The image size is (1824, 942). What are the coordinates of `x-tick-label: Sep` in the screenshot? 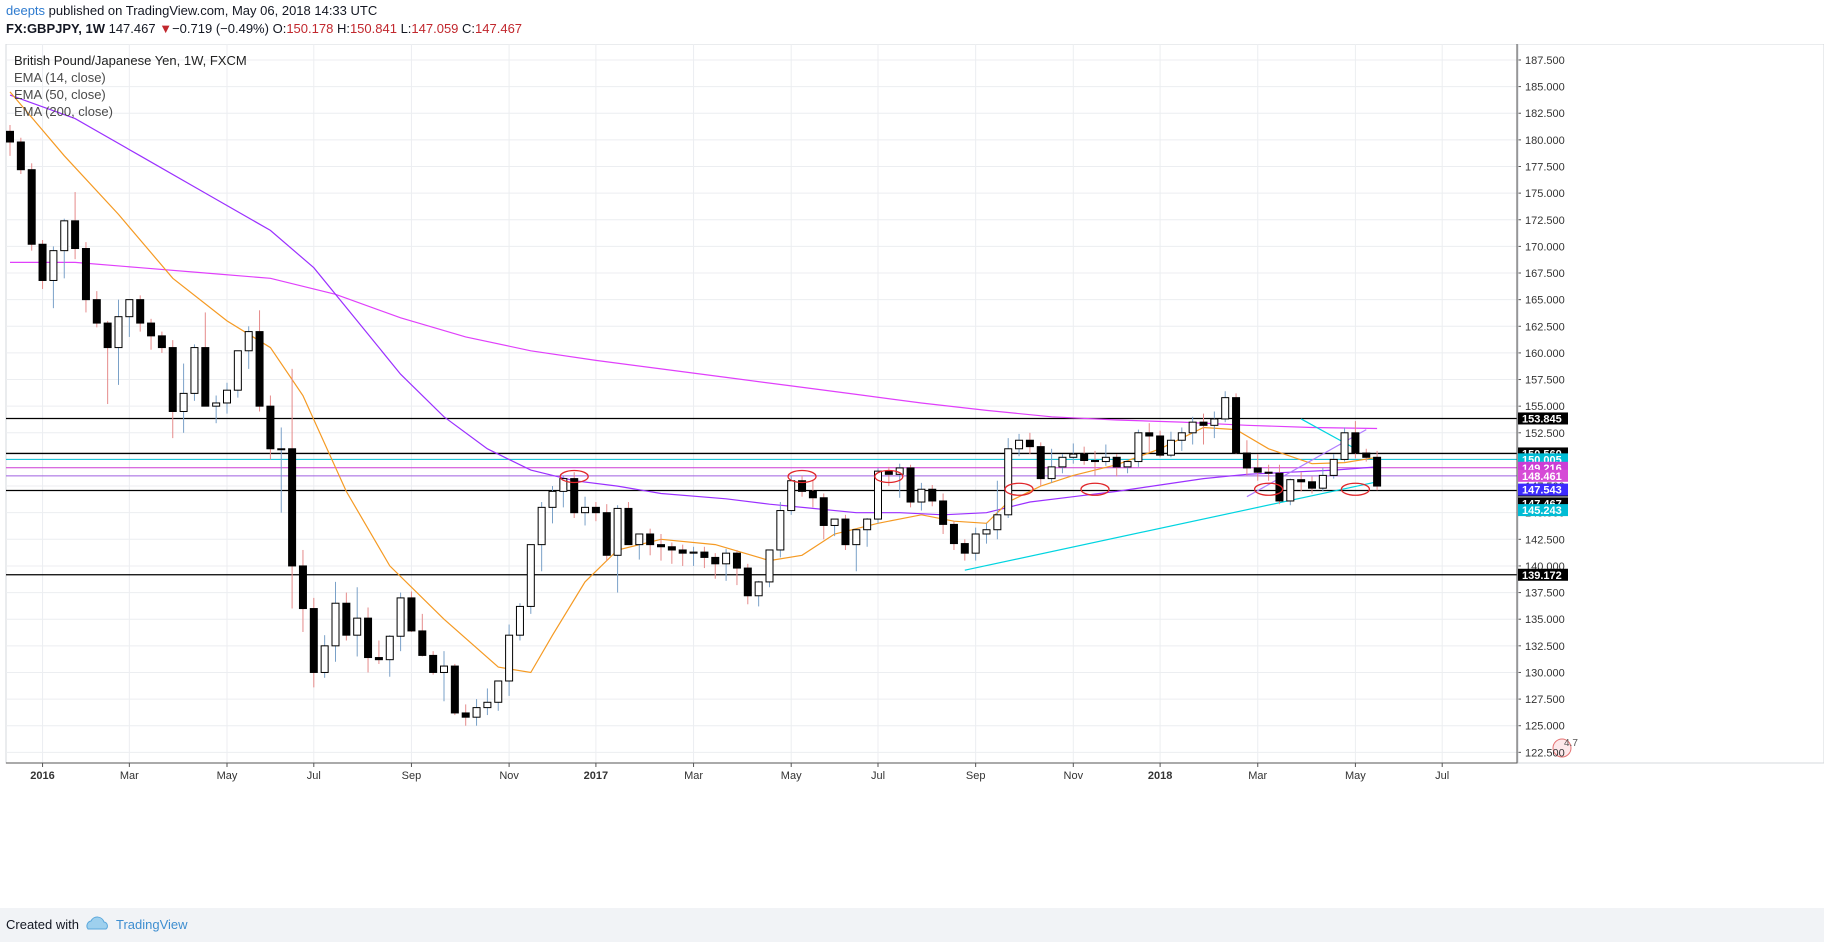 It's located at (976, 776).